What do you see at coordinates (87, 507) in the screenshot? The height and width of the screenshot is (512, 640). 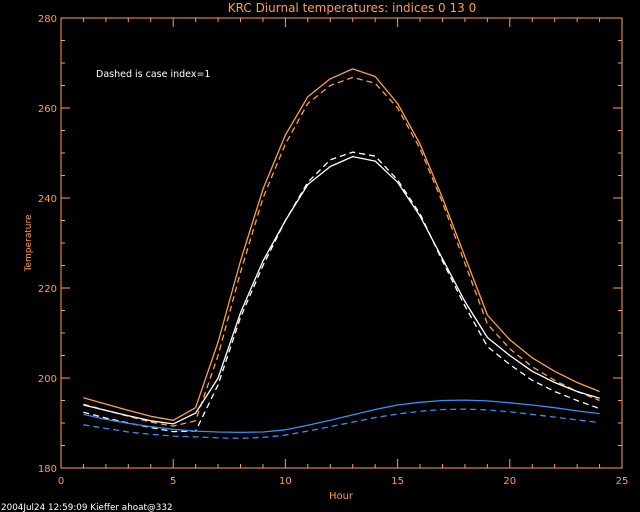 I see `footer-timestamp: 2004Jul24 12:59:09 Kieffer ahoat@332` at bounding box center [87, 507].